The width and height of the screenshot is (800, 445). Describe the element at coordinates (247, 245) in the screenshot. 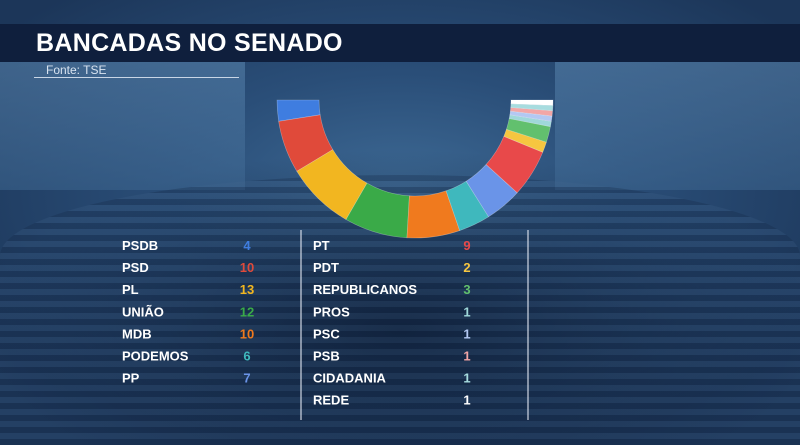

I see `legend-value-psdb: 4` at that location.